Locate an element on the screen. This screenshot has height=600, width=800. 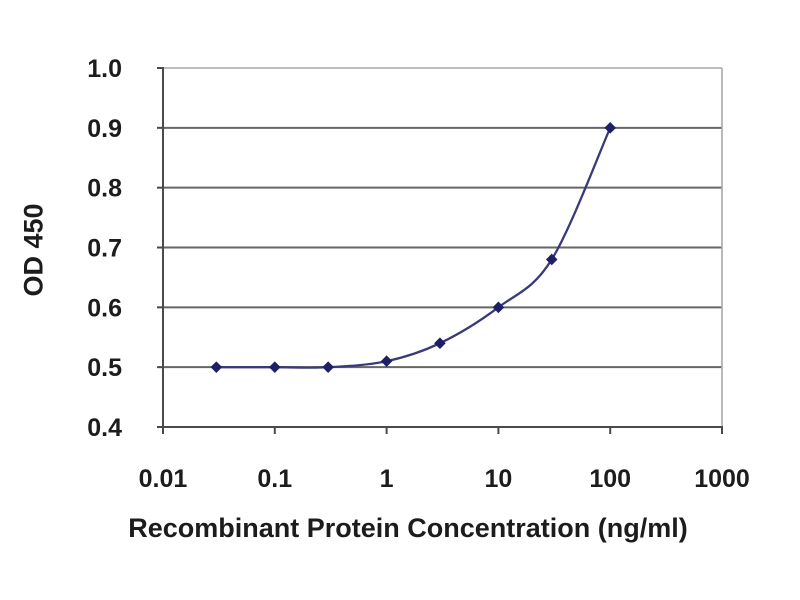
x-tick-label: 100 is located at coordinates (610, 479).